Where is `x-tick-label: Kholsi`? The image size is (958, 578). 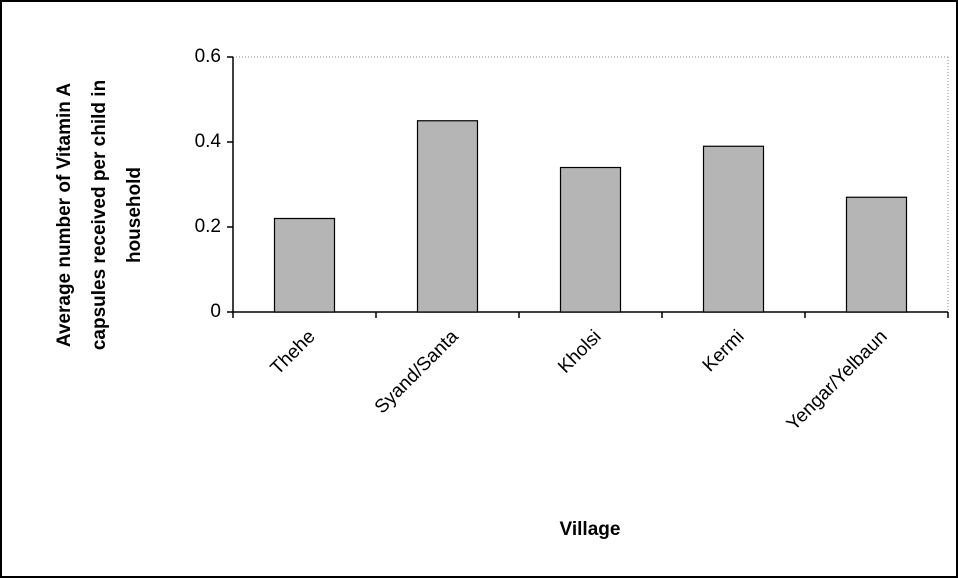 x-tick-label: Kholsi is located at coordinates (579, 351).